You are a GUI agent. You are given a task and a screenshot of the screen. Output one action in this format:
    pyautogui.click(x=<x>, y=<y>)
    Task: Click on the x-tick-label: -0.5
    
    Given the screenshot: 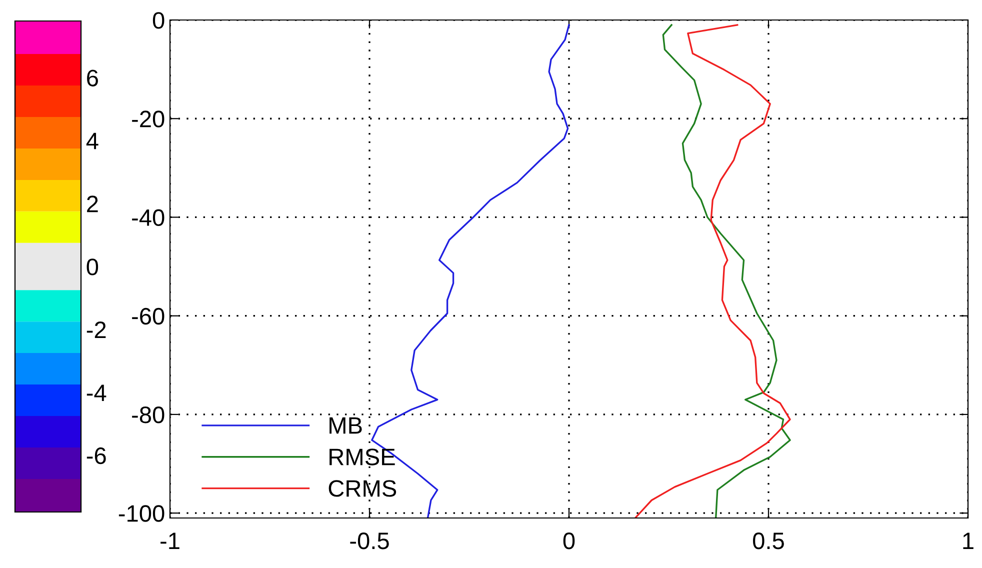 What is the action you would take?
    pyautogui.click(x=369, y=541)
    